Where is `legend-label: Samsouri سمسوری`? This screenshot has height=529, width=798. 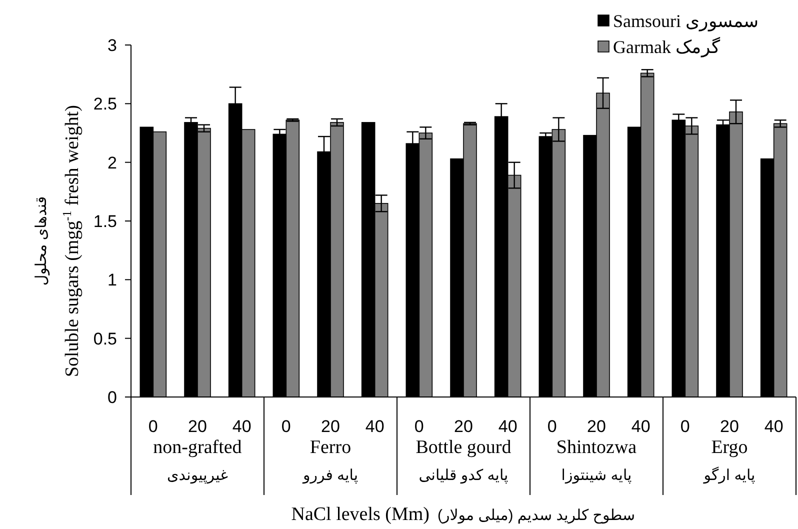
legend-label: Samsouri سمسوری is located at coordinates (686, 21).